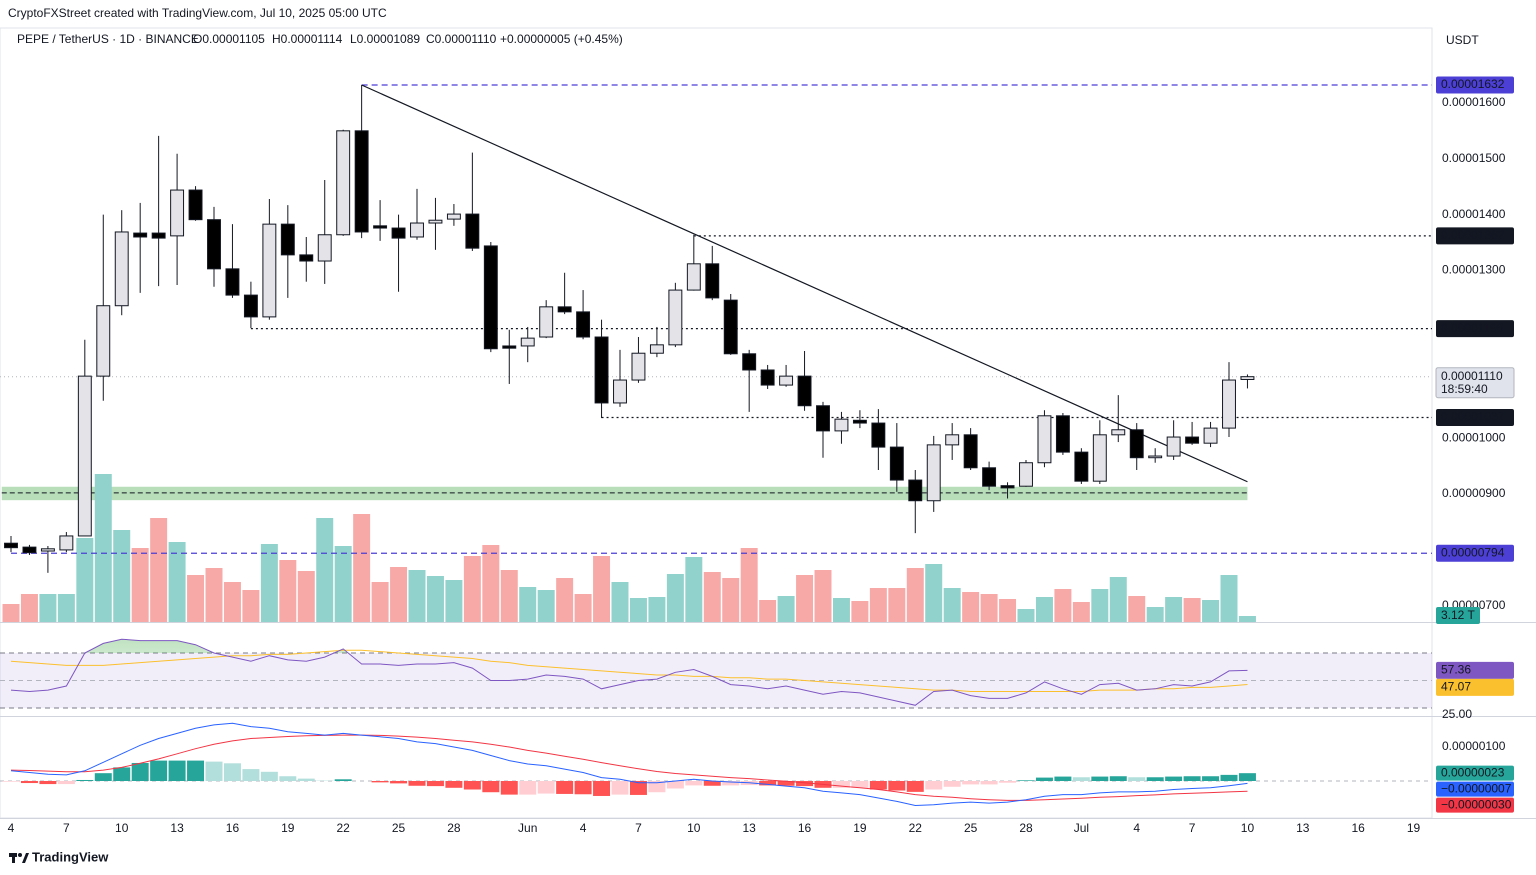 The height and width of the screenshot is (875, 1536). What do you see at coordinates (1474, 746) in the screenshot?
I see `macd-tick-label: 0.00000100` at bounding box center [1474, 746].